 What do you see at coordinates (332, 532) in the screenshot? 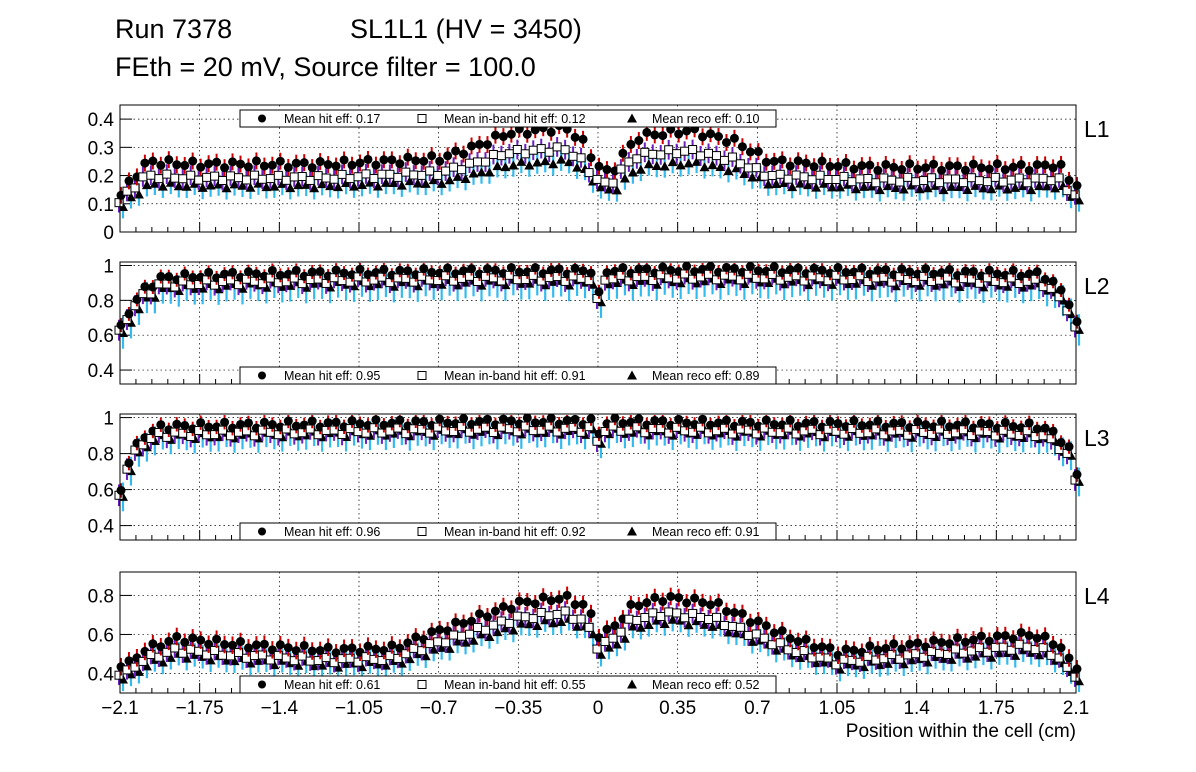
I see `legend-hit-label: Mean hit eff: 0.96` at bounding box center [332, 532].